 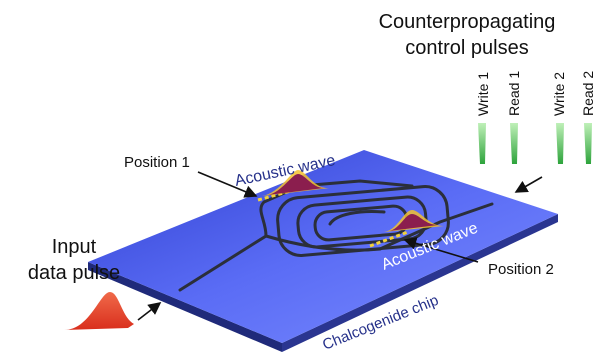 I want to click on input-label-line1: Input, so click(x=74, y=247).